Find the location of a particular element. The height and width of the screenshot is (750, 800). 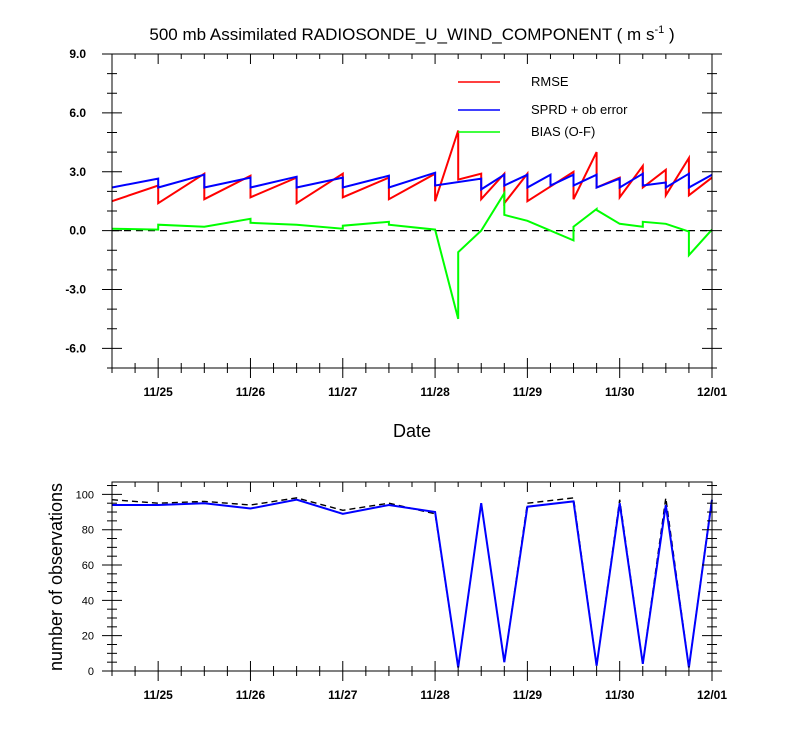

bottom-y-tick-label: 100 is located at coordinates (85, 495).